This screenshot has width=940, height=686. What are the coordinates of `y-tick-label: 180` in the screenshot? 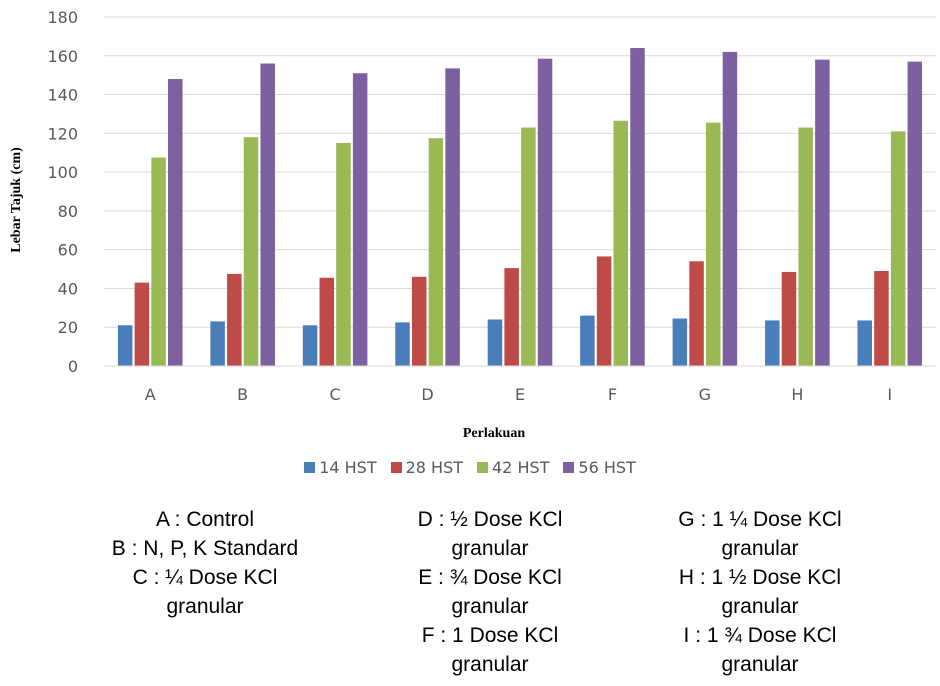 It's located at (62, 17).